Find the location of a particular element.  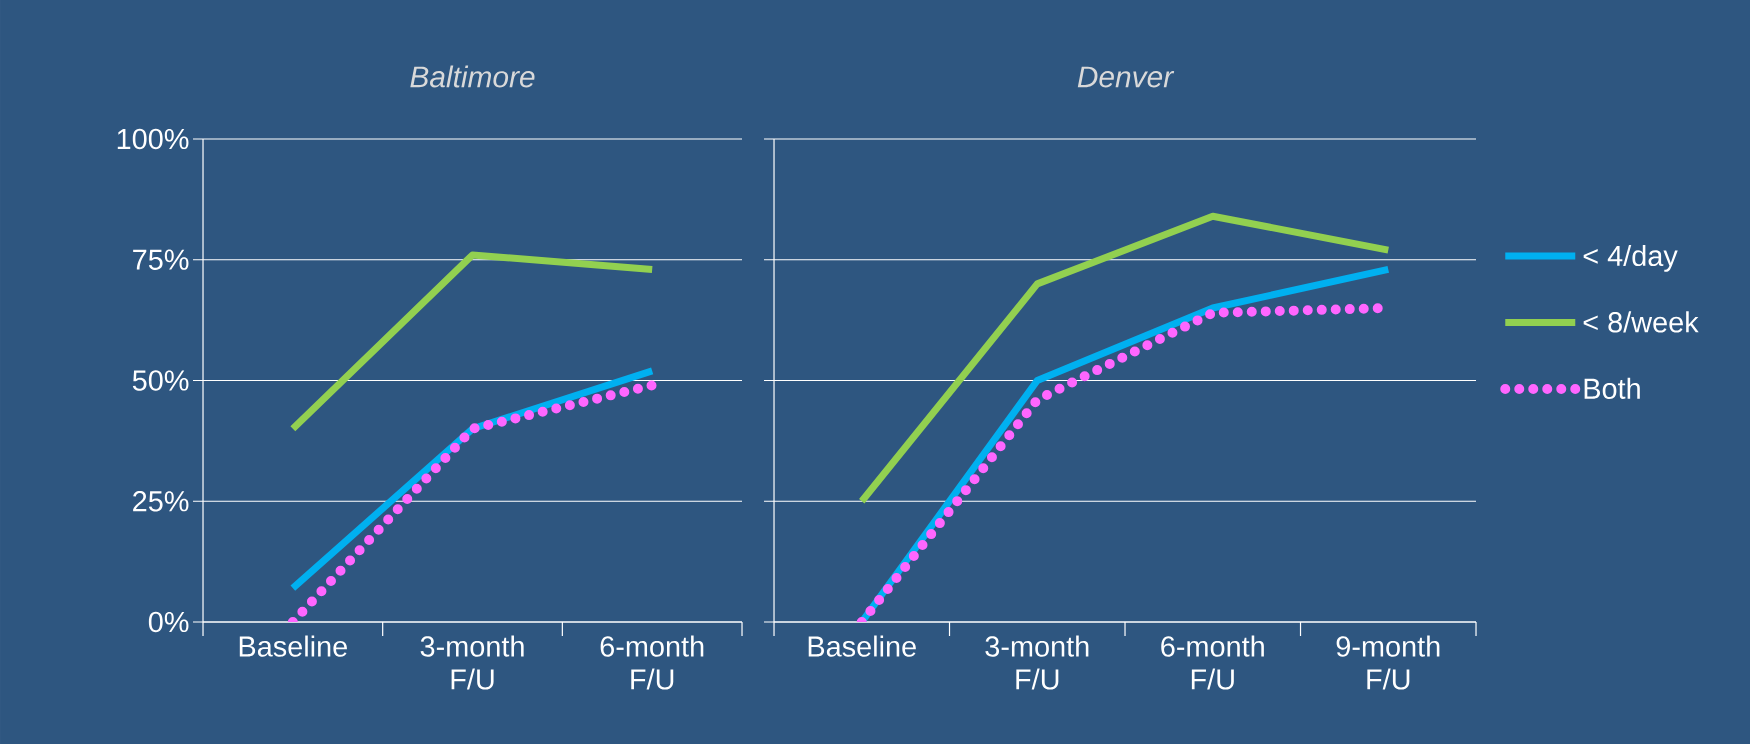

y-tick-label: 100% is located at coordinates (153, 139).